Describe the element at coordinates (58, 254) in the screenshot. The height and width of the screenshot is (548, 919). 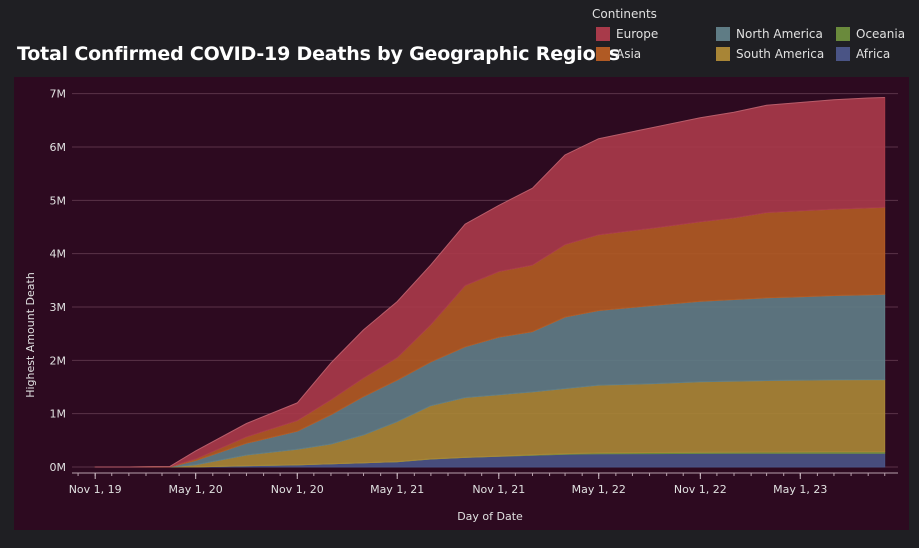
I see `y-tick-label: 4M` at that location.